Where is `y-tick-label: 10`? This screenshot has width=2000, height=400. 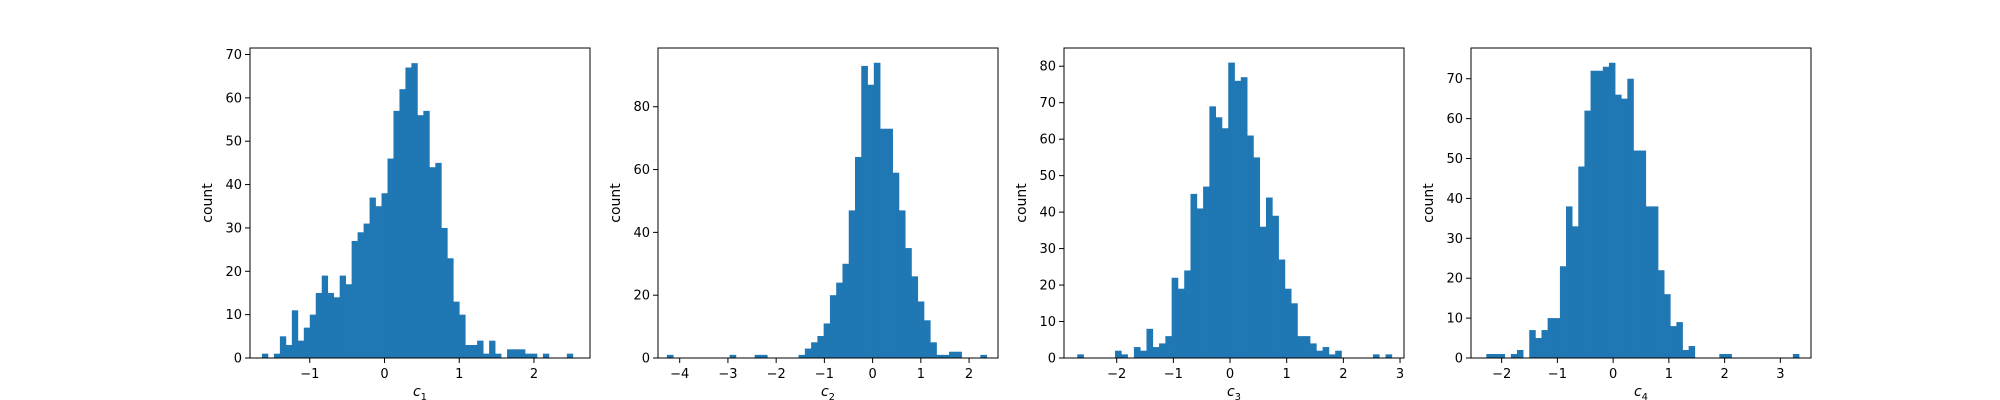 y-tick-label: 10 is located at coordinates (1047, 322).